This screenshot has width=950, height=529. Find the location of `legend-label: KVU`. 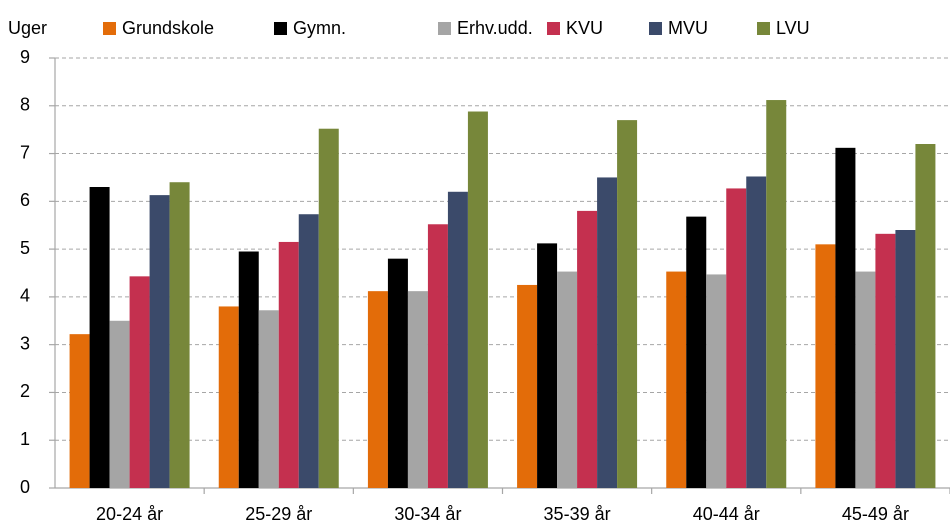

legend-label: KVU is located at coordinates (584, 28).